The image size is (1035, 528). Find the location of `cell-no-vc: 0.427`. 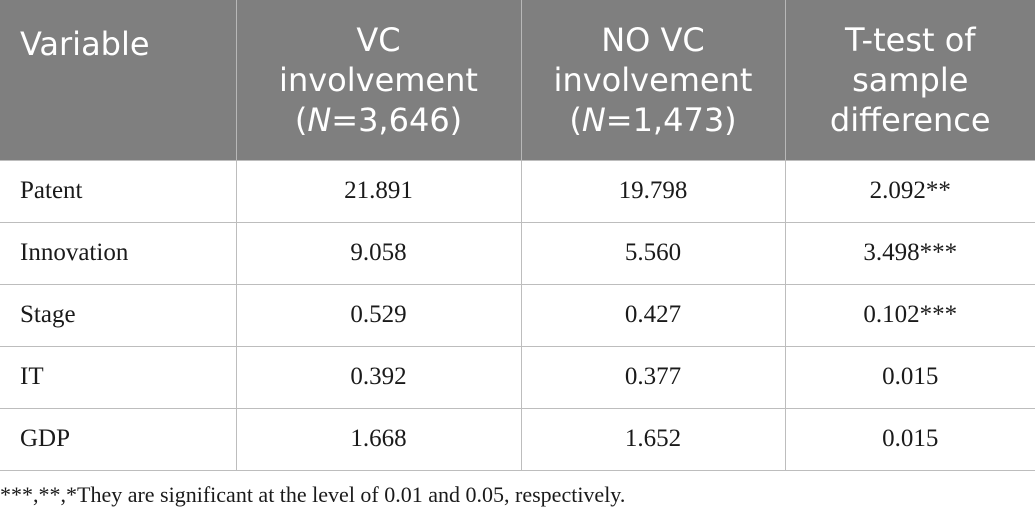

cell-no-vc: 0.427 is located at coordinates (652, 314).